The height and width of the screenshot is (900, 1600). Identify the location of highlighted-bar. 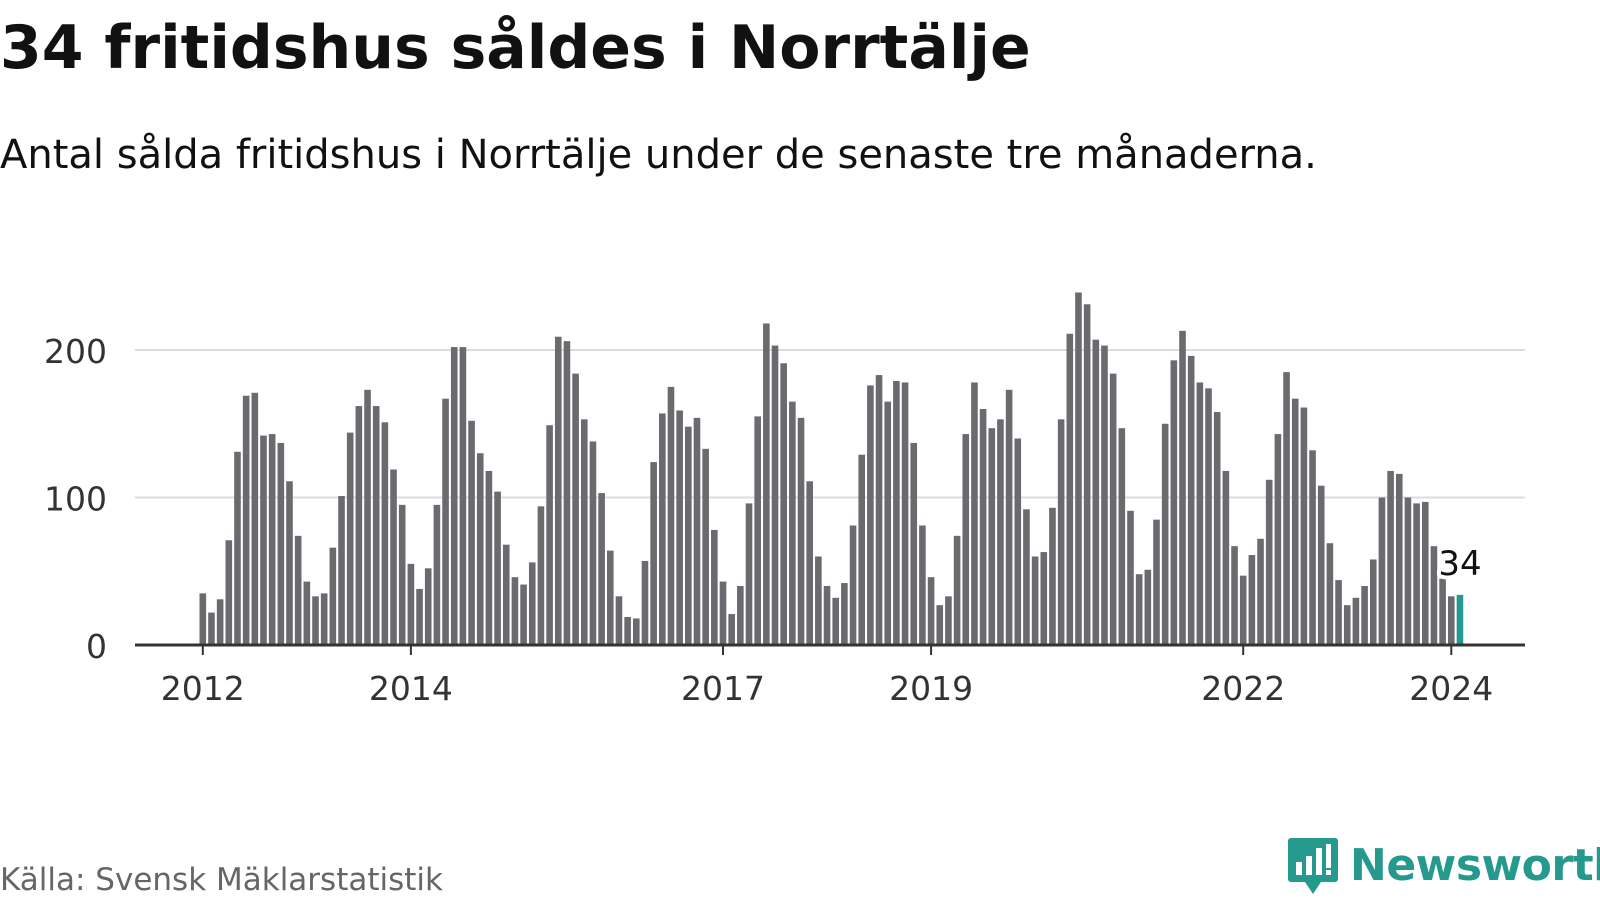
(1460, 619).